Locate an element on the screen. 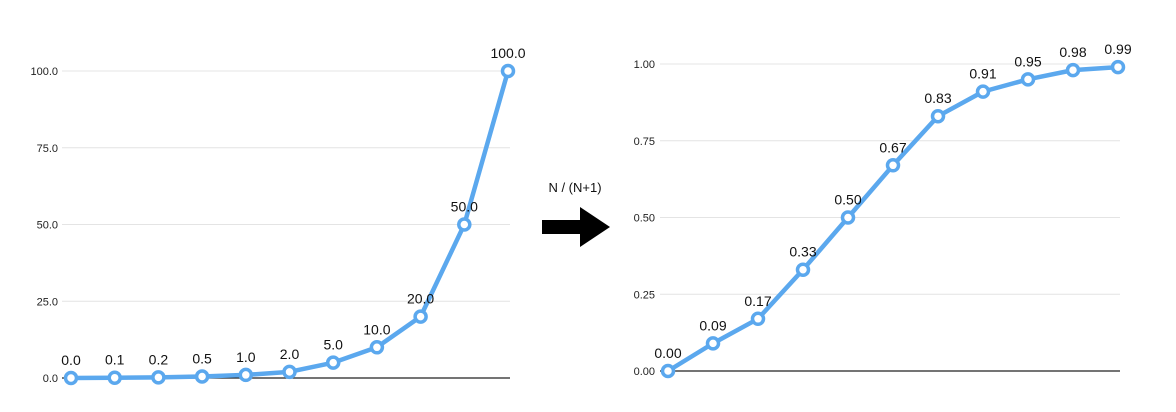  right-data-label: 0.95 is located at coordinates (1027, 61).